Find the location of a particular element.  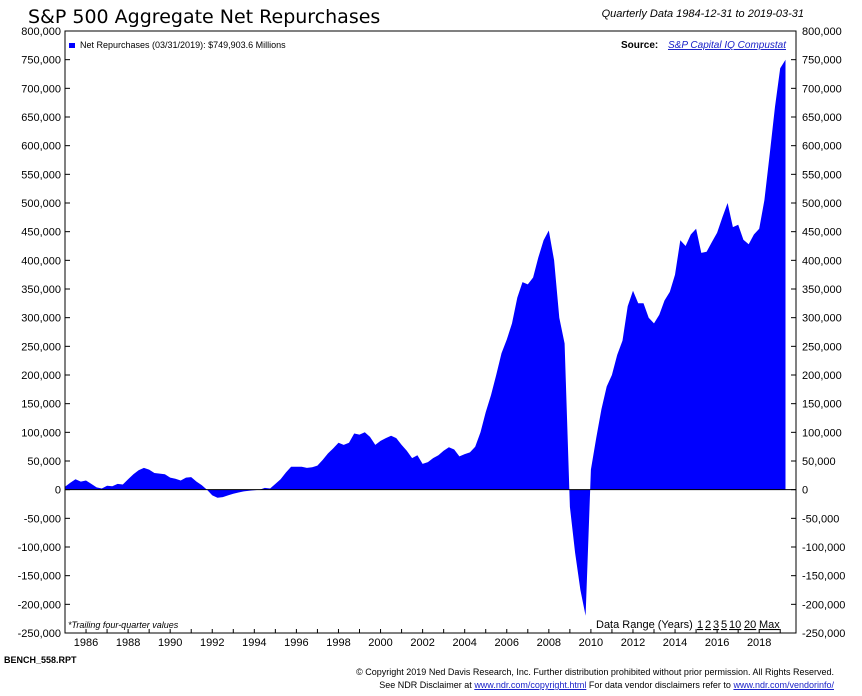

trailing-note: *Trailing four-quarter values is located at coordinates (123, 625).